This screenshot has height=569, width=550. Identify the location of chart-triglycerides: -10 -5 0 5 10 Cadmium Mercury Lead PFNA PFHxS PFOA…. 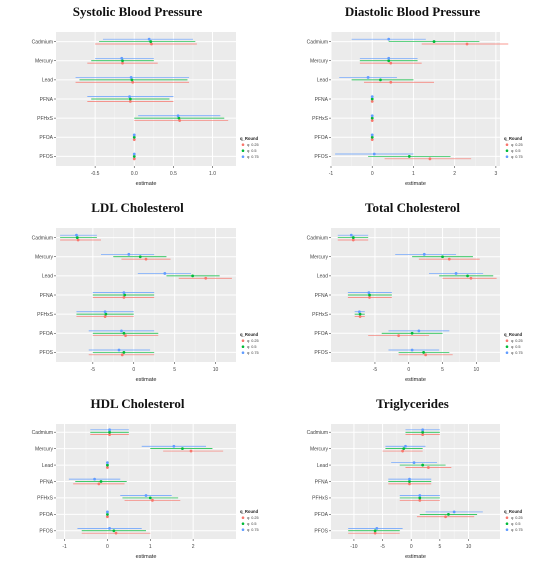
(415, 492).